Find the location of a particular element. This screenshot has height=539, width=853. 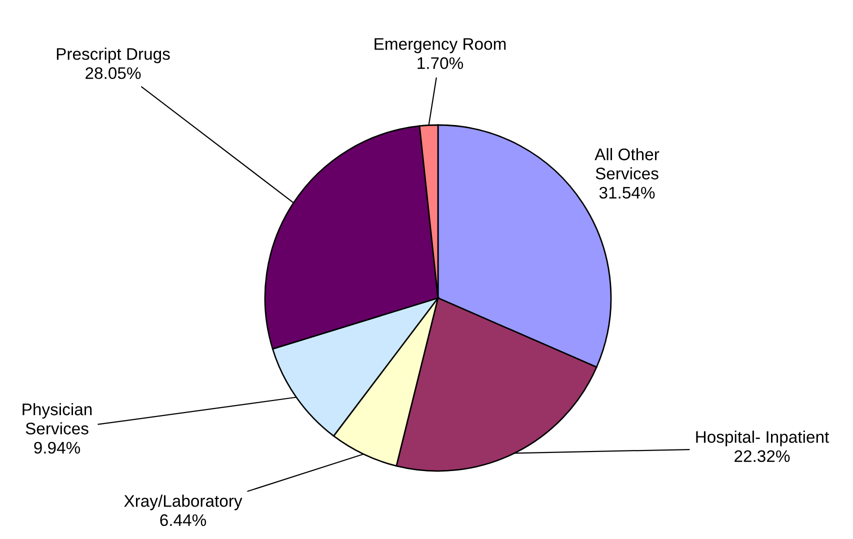

slice-label: Physician Services is located at coordinates (57, 418).